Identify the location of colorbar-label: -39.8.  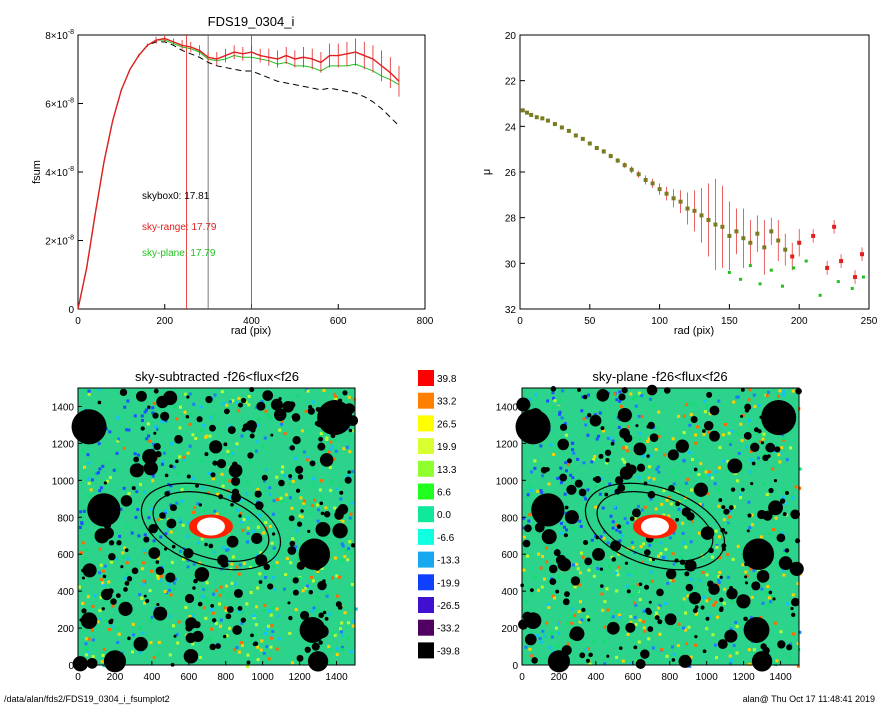
(448, 651).